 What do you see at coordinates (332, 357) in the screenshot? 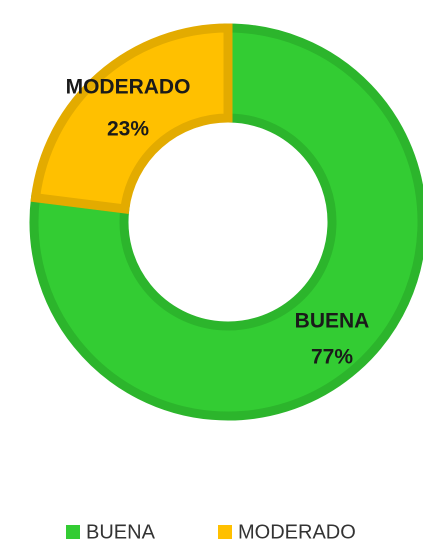
I see `data-label-value: 77%` at bounding box center [332, 357].